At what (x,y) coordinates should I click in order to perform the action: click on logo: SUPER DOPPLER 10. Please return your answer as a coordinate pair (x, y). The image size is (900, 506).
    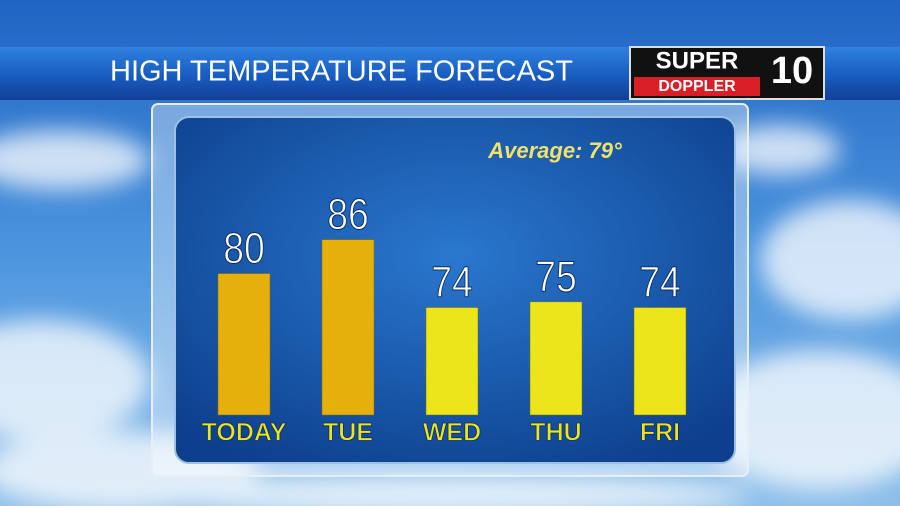
    Looking at the image, I should click on (727, 73).